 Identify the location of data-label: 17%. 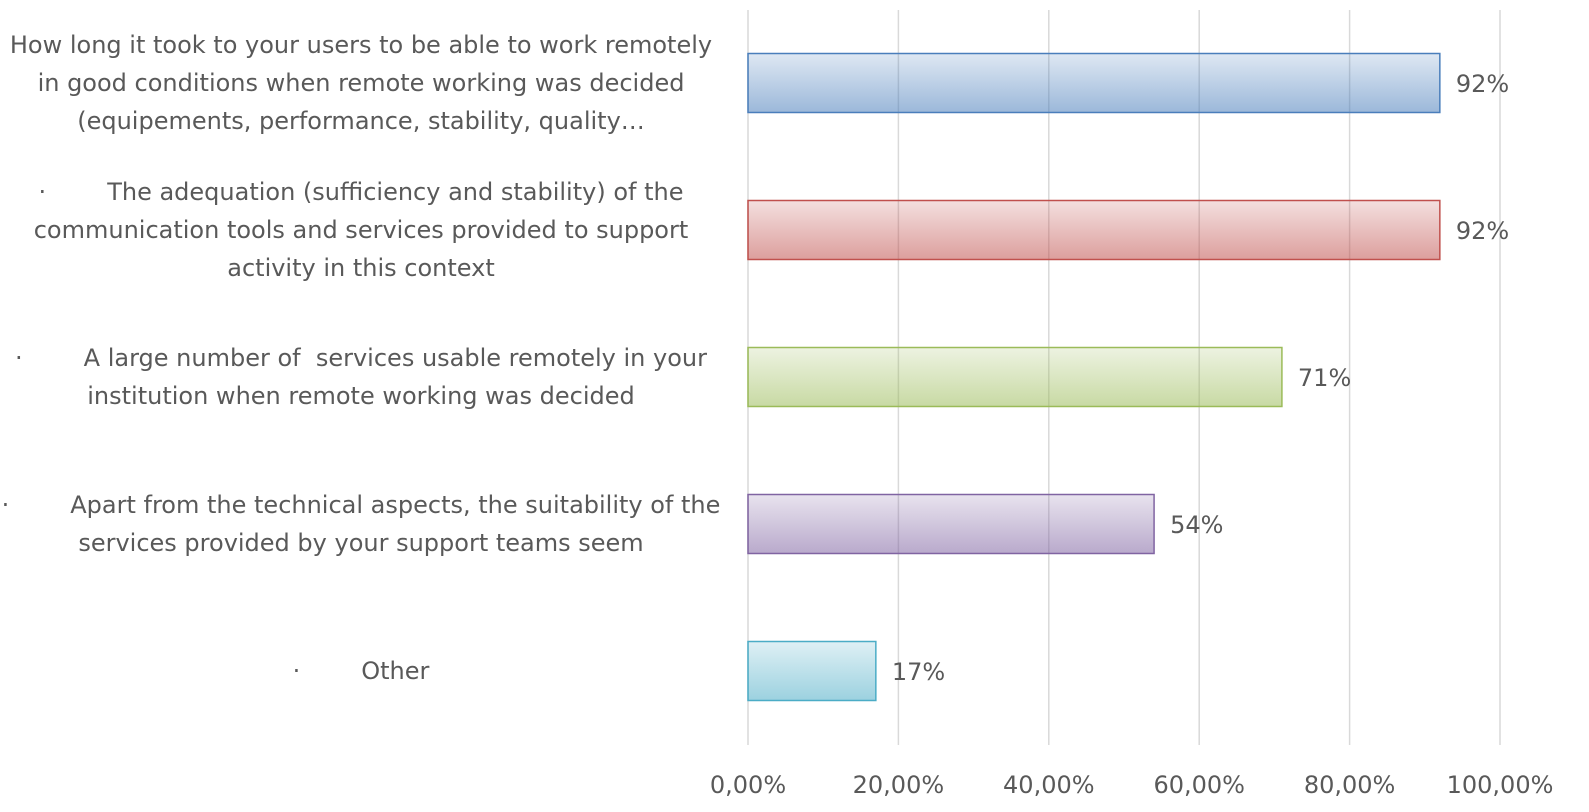
(918, 672).